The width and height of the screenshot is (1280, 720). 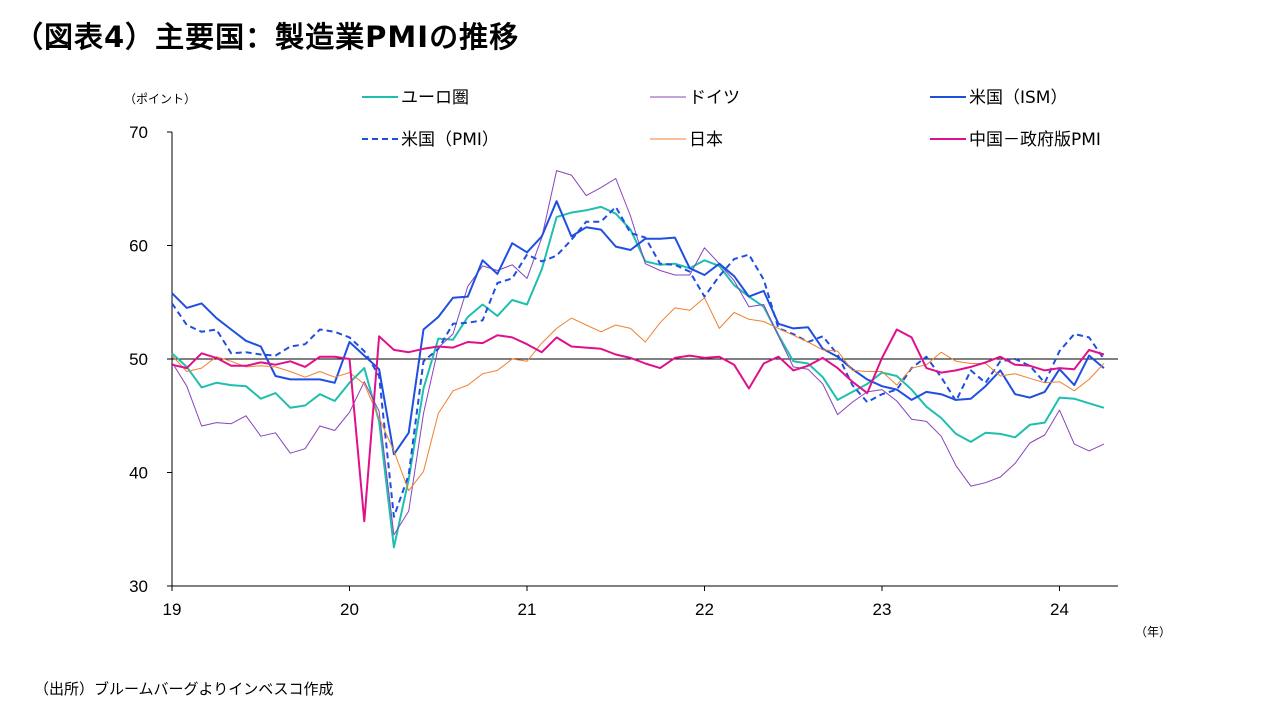 I want to click on legend-label-3: 米国（ISM）, so click(x=1018, y=98).